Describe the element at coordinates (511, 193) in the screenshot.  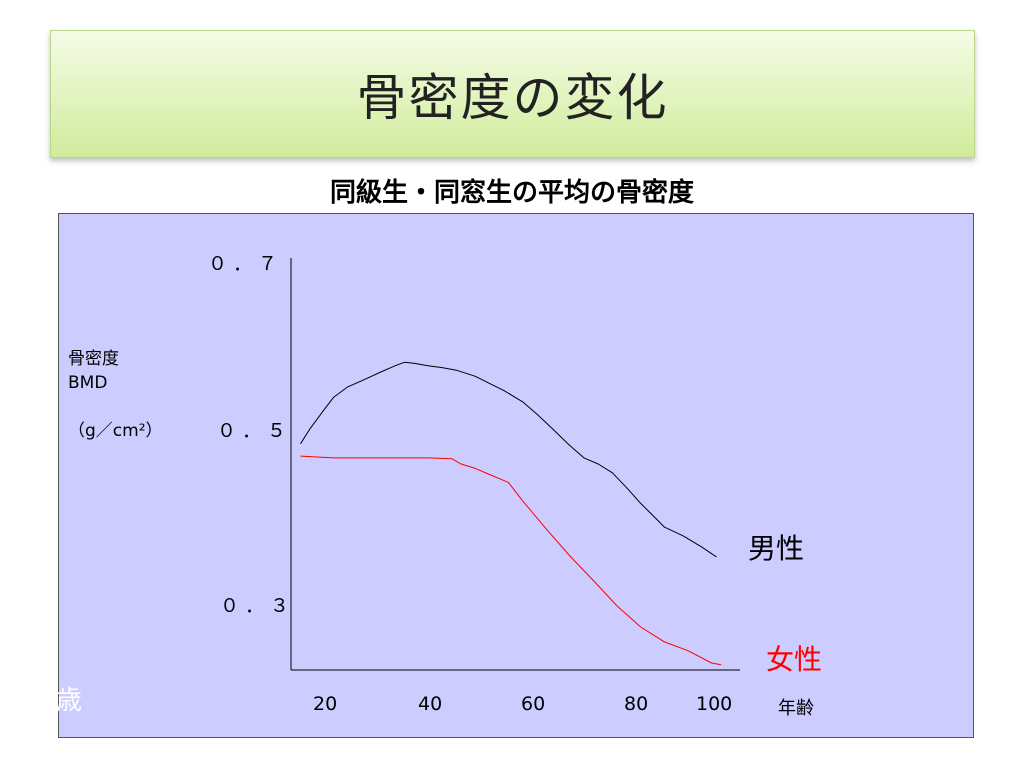
I see `chart-title: 同級生・同窓生の平均の骨密度` at that location.